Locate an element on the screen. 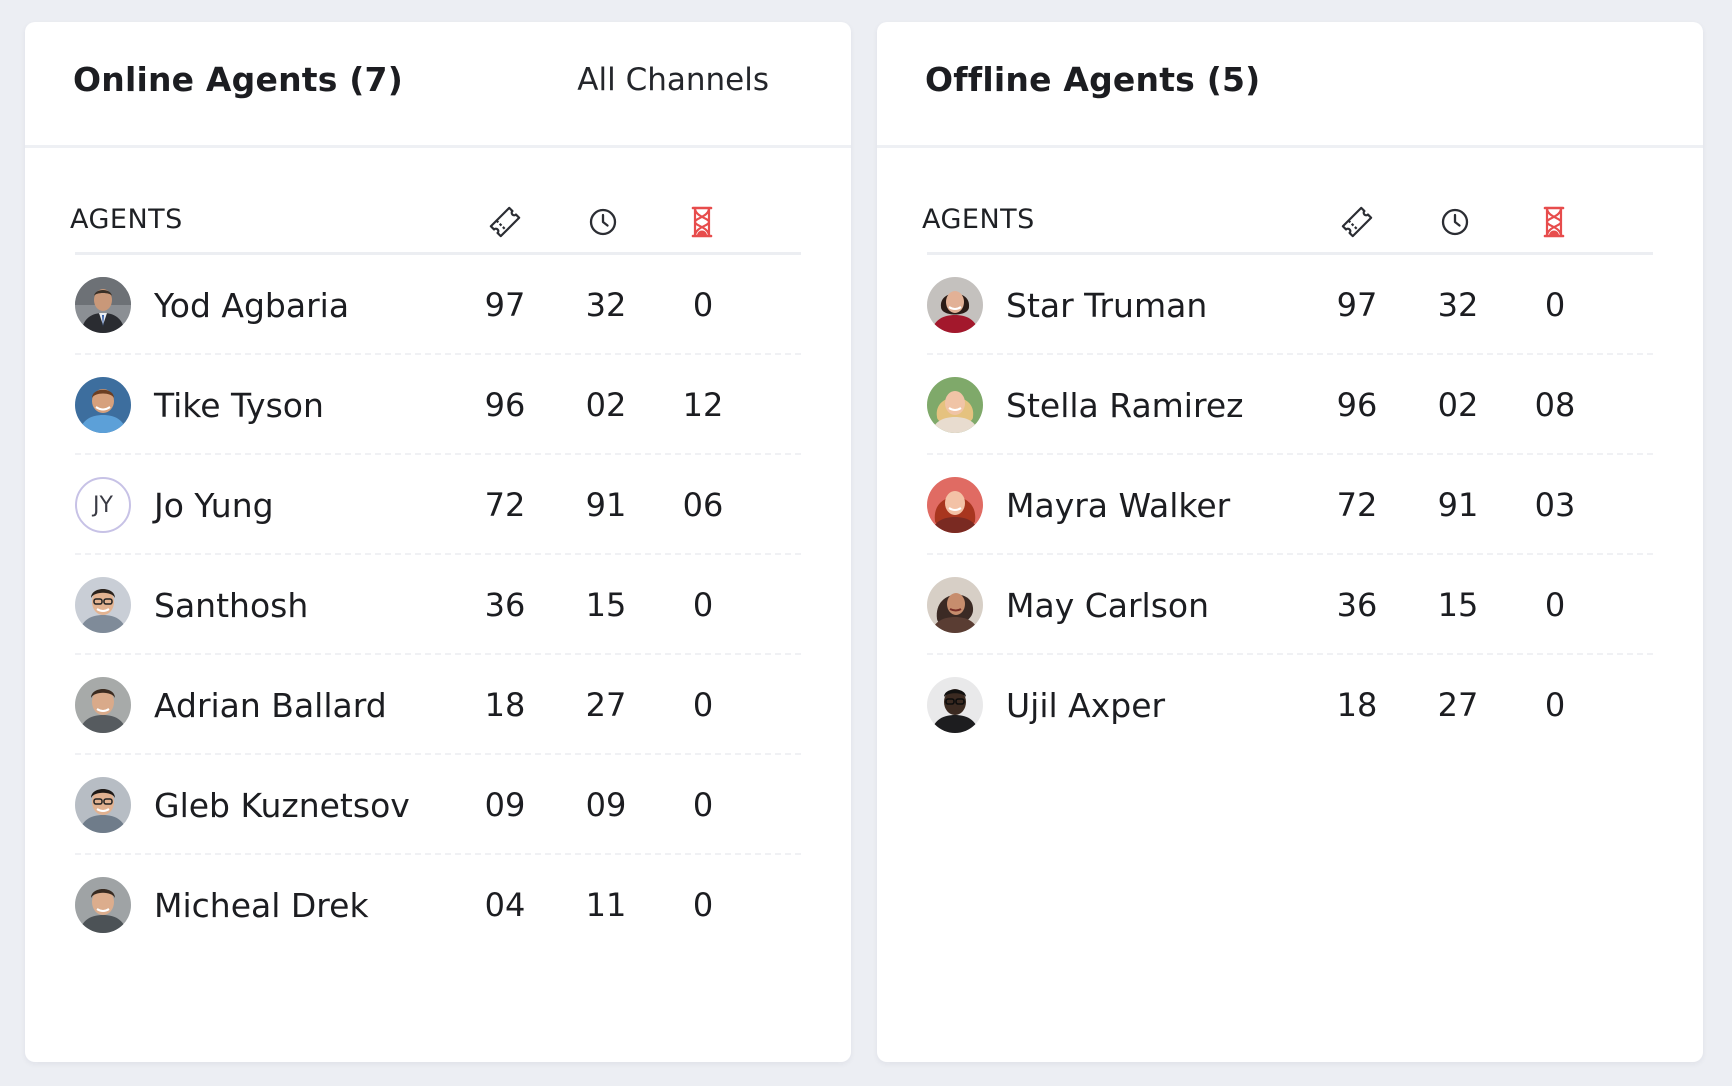  agent-name: Gleb Kuznetsov is located at coordinates (282, 805).